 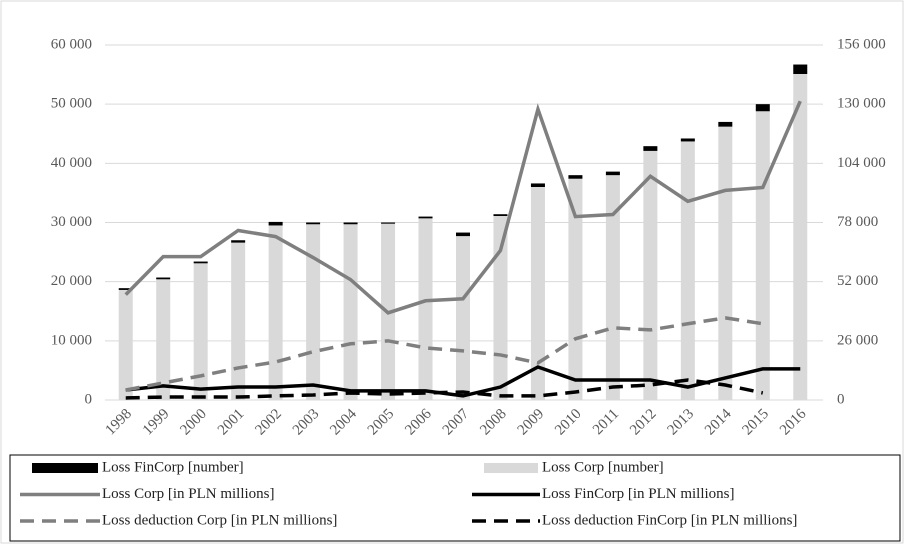 I want to click on legend-label: Loss deduction FinCorp [in PLN millions], so click(x=669, y=520).